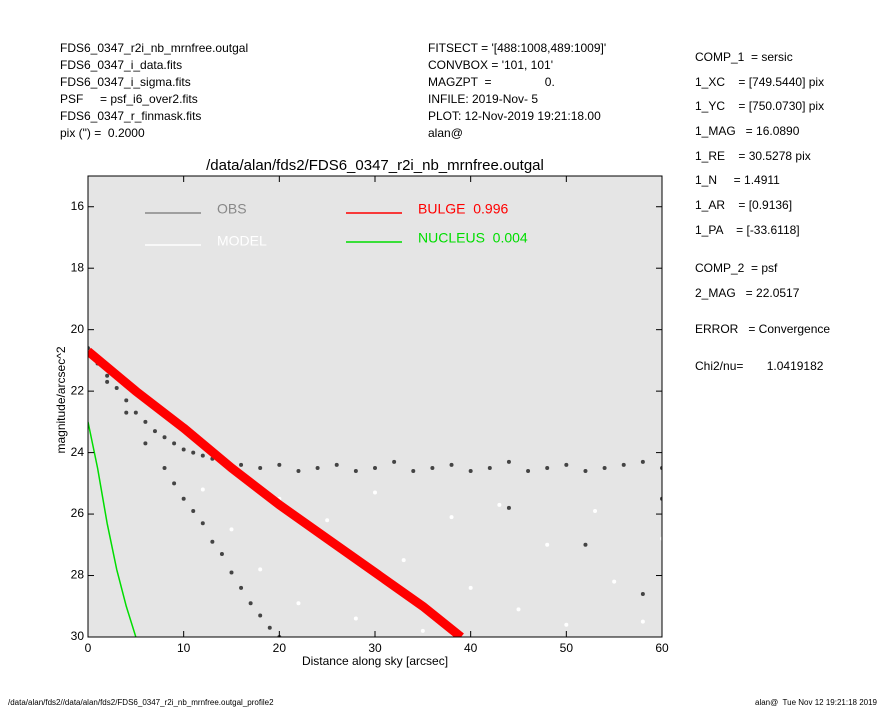  I want to click on header-center-line: PLOT: 12-Nov-2019 19:21:18.00, so click(514, 116).